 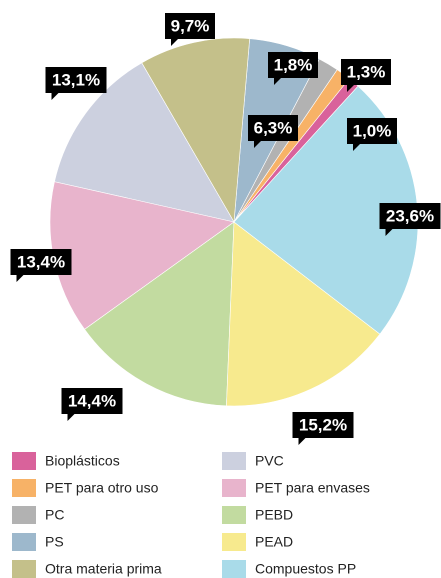 I want to click on legend-label: PC, so click(x=54, y=515).